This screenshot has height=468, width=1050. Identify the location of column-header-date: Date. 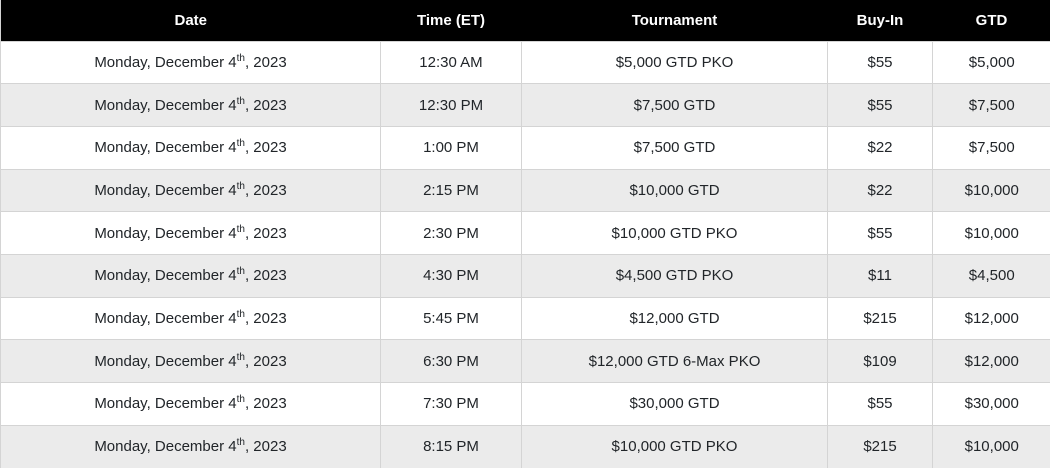
(190, 20).